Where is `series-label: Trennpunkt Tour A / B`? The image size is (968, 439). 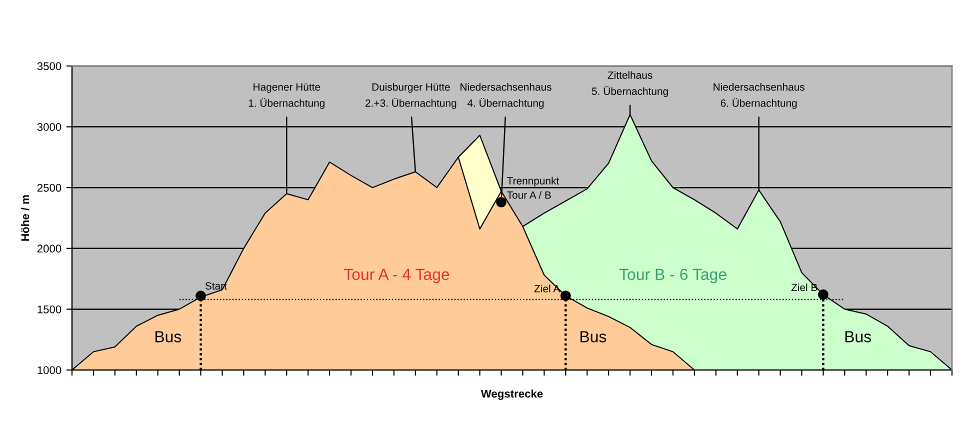
series-label: Trennpunkt Tour A / B is located at coordinates (533, 187).